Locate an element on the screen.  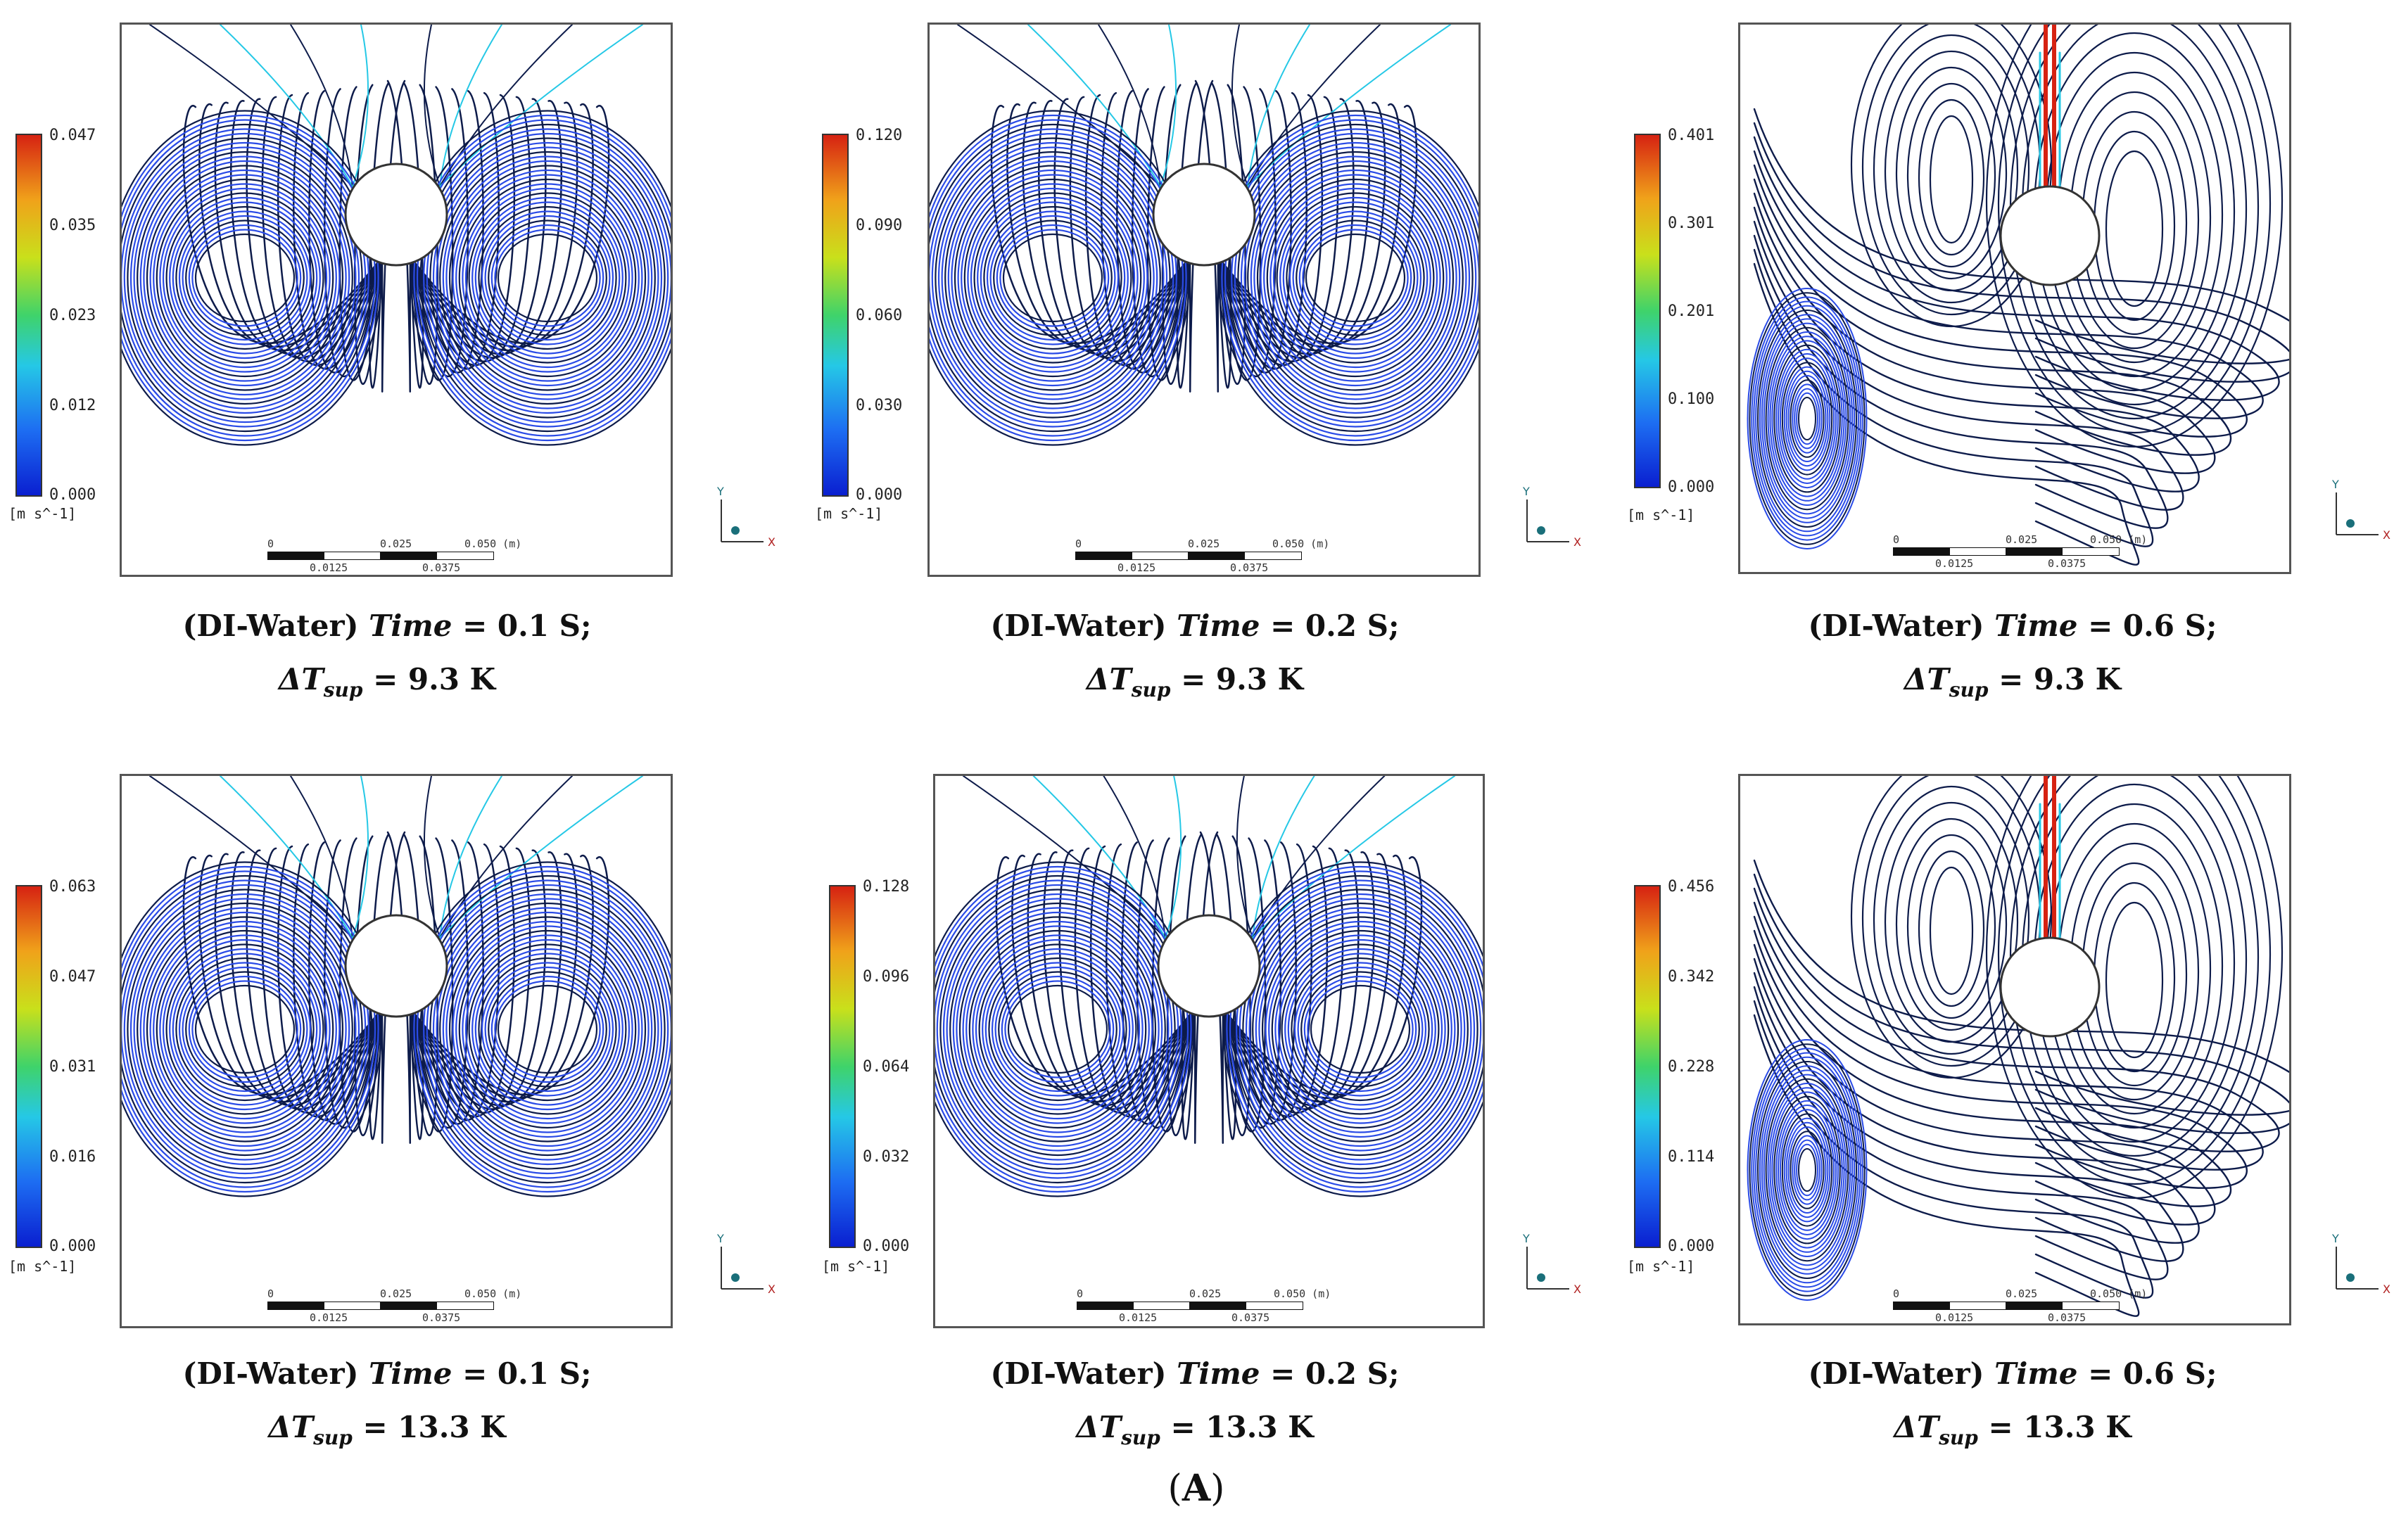
colorbar-tick: 0.047 is located at coordinates (72, 977).